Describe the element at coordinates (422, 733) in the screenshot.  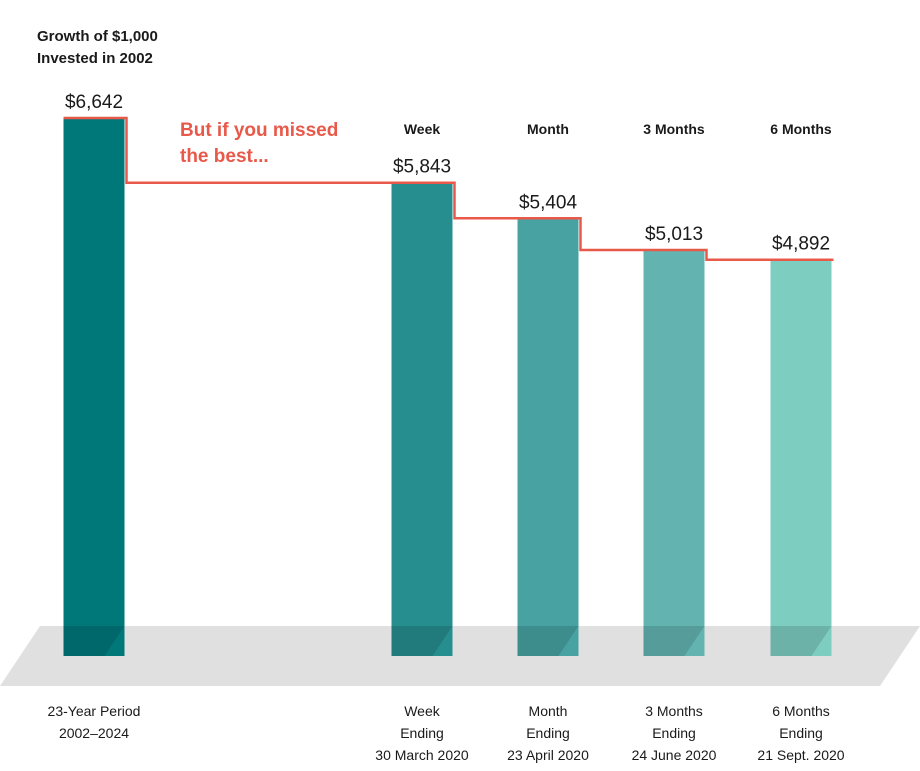
I see `x-tick-label-1-1: Ending` at that location.